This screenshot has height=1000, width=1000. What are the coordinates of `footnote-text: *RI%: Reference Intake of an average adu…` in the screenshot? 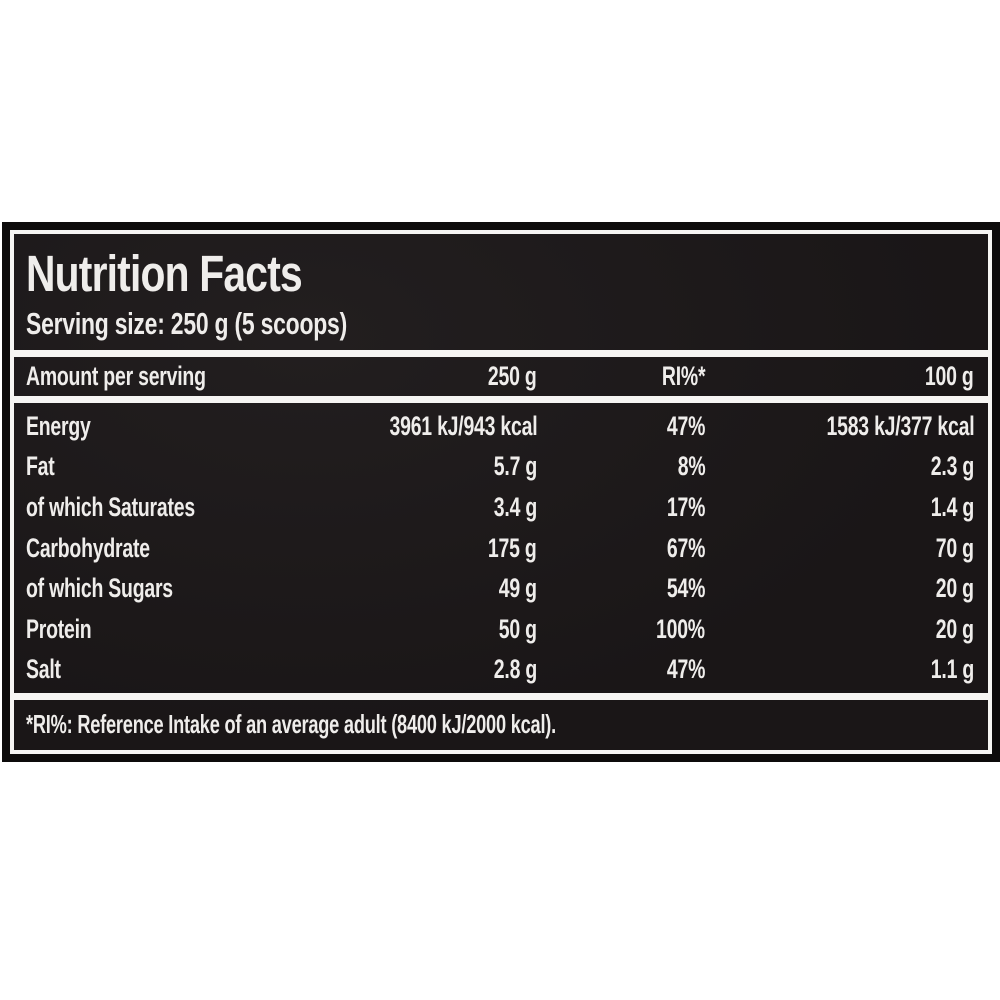 It's located at (291, 723).